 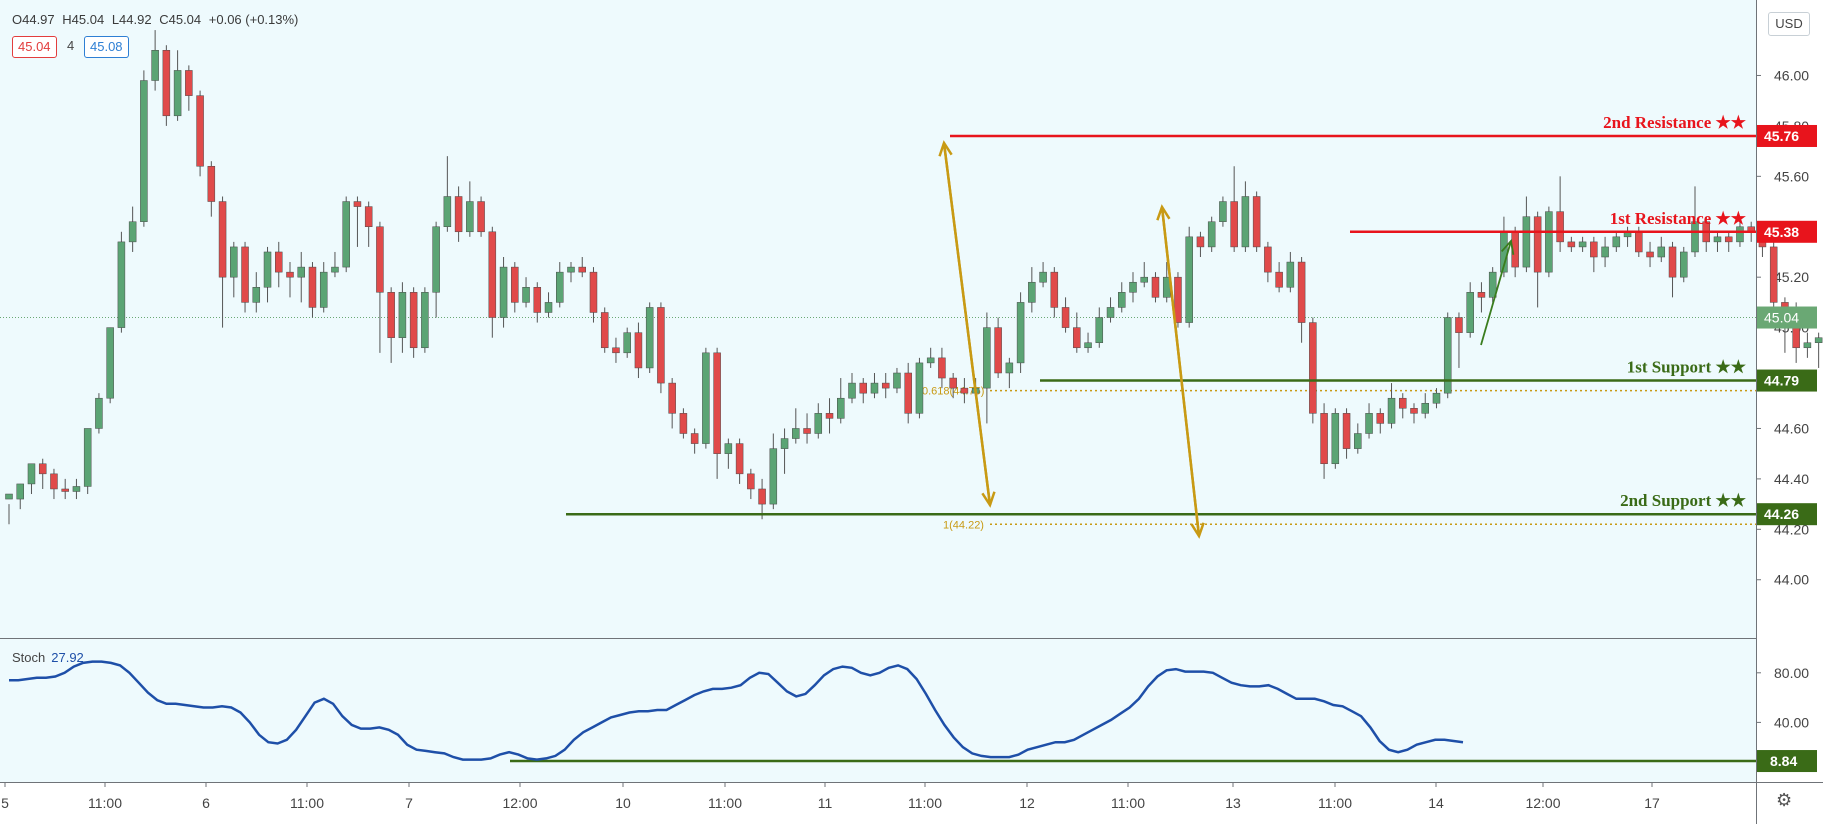 What do you see at coordinates (180, 19) in the screenshot?
I see `close-value: C45.04` at bounding box center [180, 19].